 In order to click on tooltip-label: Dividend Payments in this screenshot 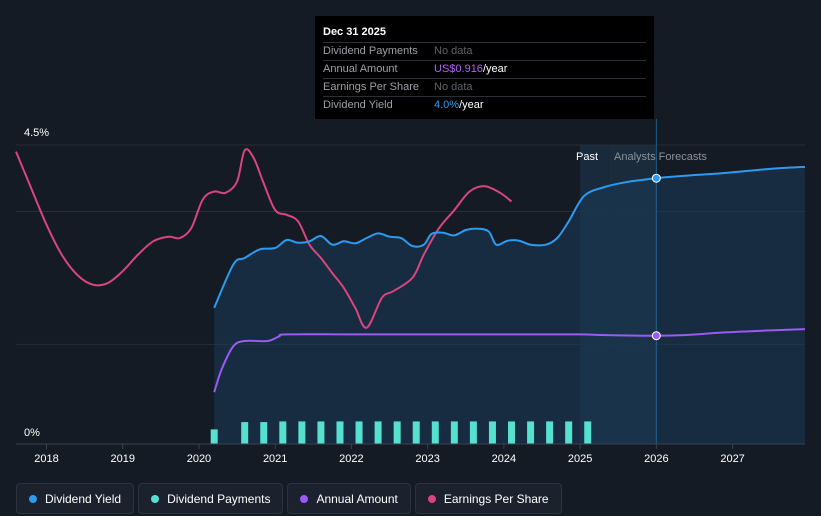, I will do `click(370, 51)`.